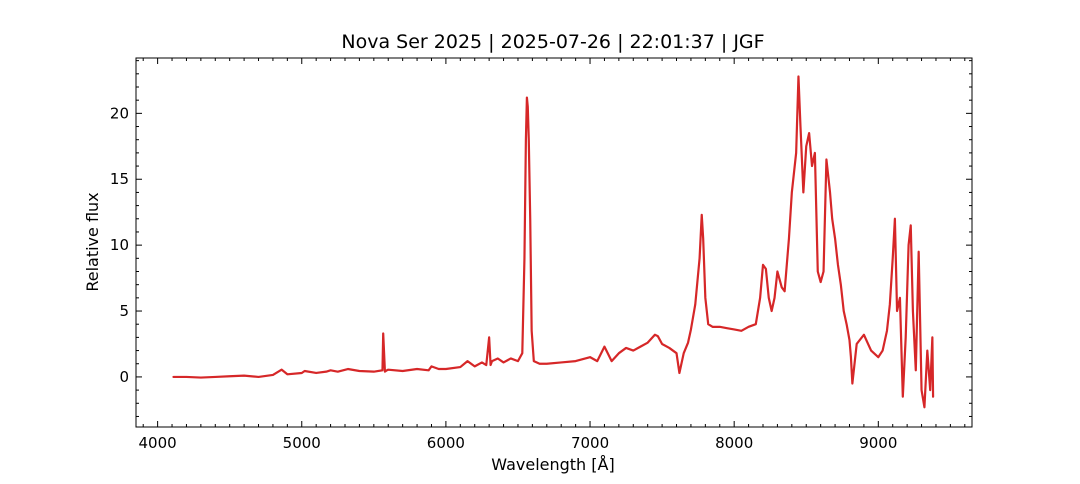  I want to click on x-tick-label: 5000, so click(302, 443).